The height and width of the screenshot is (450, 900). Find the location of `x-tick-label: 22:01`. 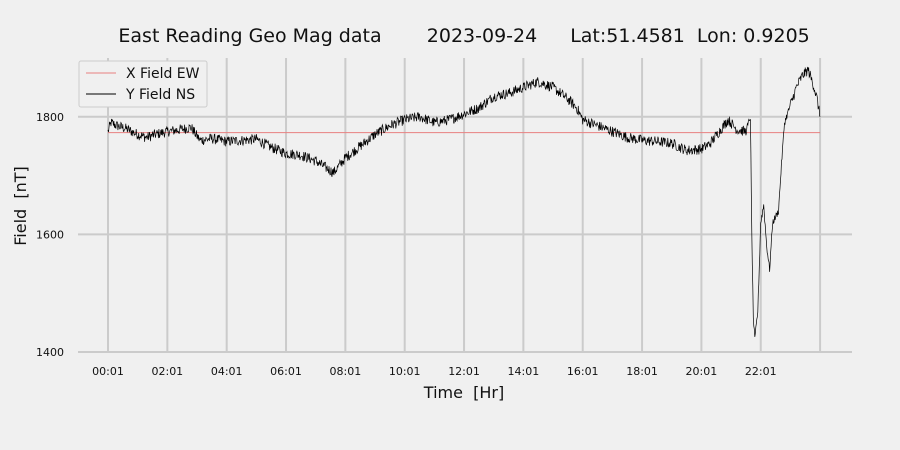

x-tick-label: 22:01 is located at coordinates (761, 371).